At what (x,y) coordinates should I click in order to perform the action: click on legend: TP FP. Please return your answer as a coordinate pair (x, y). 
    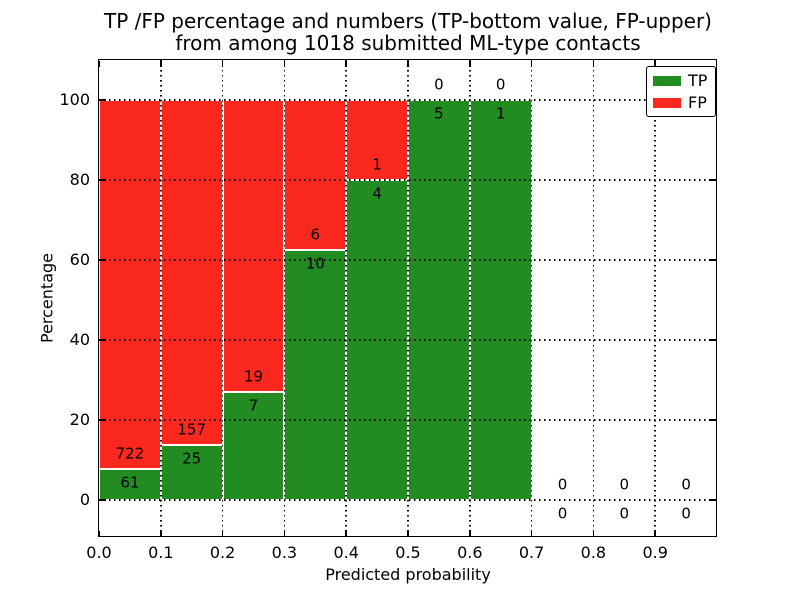
    Looking at the image, I should click on (681, 91).